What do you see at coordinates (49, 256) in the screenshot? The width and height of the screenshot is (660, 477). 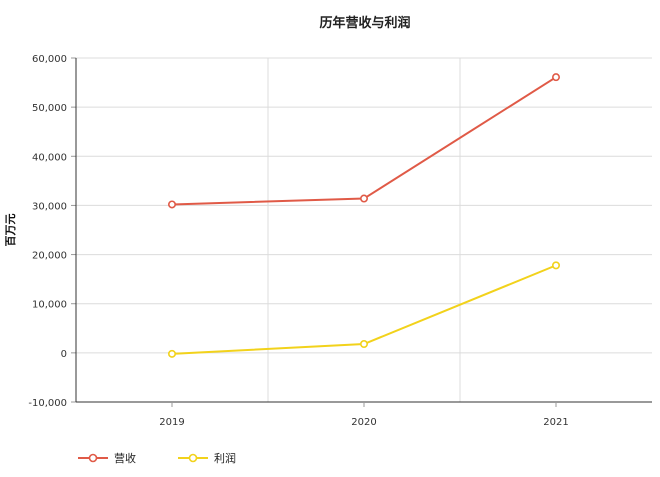 I see `y-tick-label: 20,000` at bounding box center [49, 256].